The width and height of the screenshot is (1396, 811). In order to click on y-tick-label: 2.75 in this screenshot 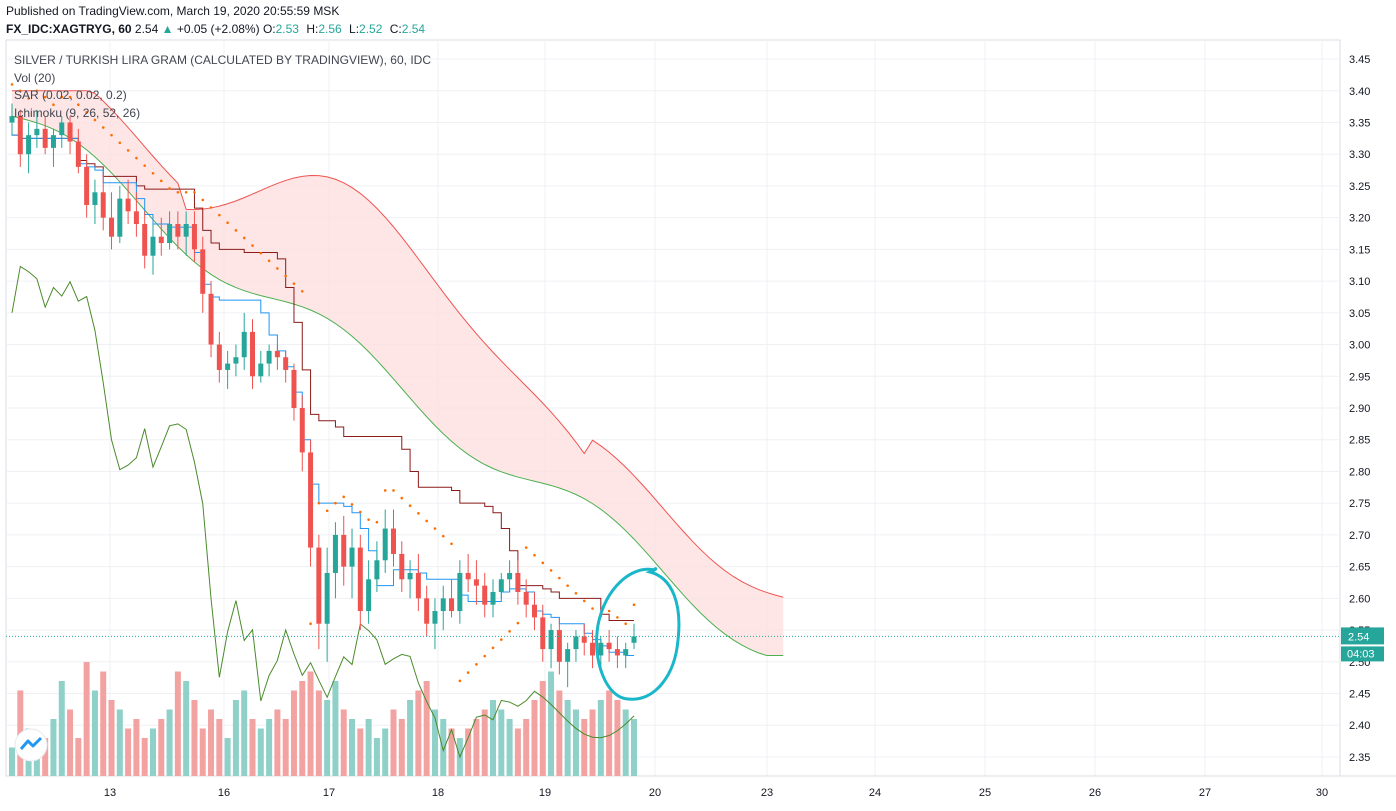, I will do `click(1359, 504)`.